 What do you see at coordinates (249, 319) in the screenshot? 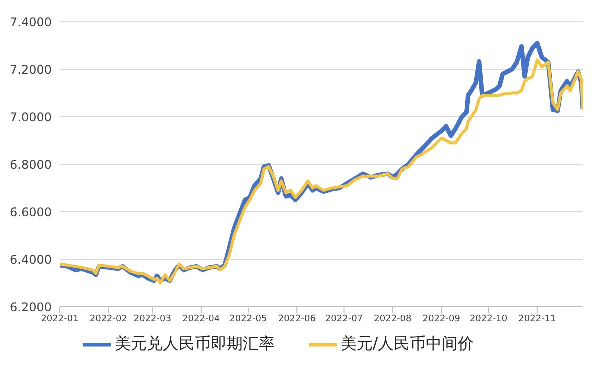
I see `x-tick-label: 2022-05` at bounding box center [249, 319].